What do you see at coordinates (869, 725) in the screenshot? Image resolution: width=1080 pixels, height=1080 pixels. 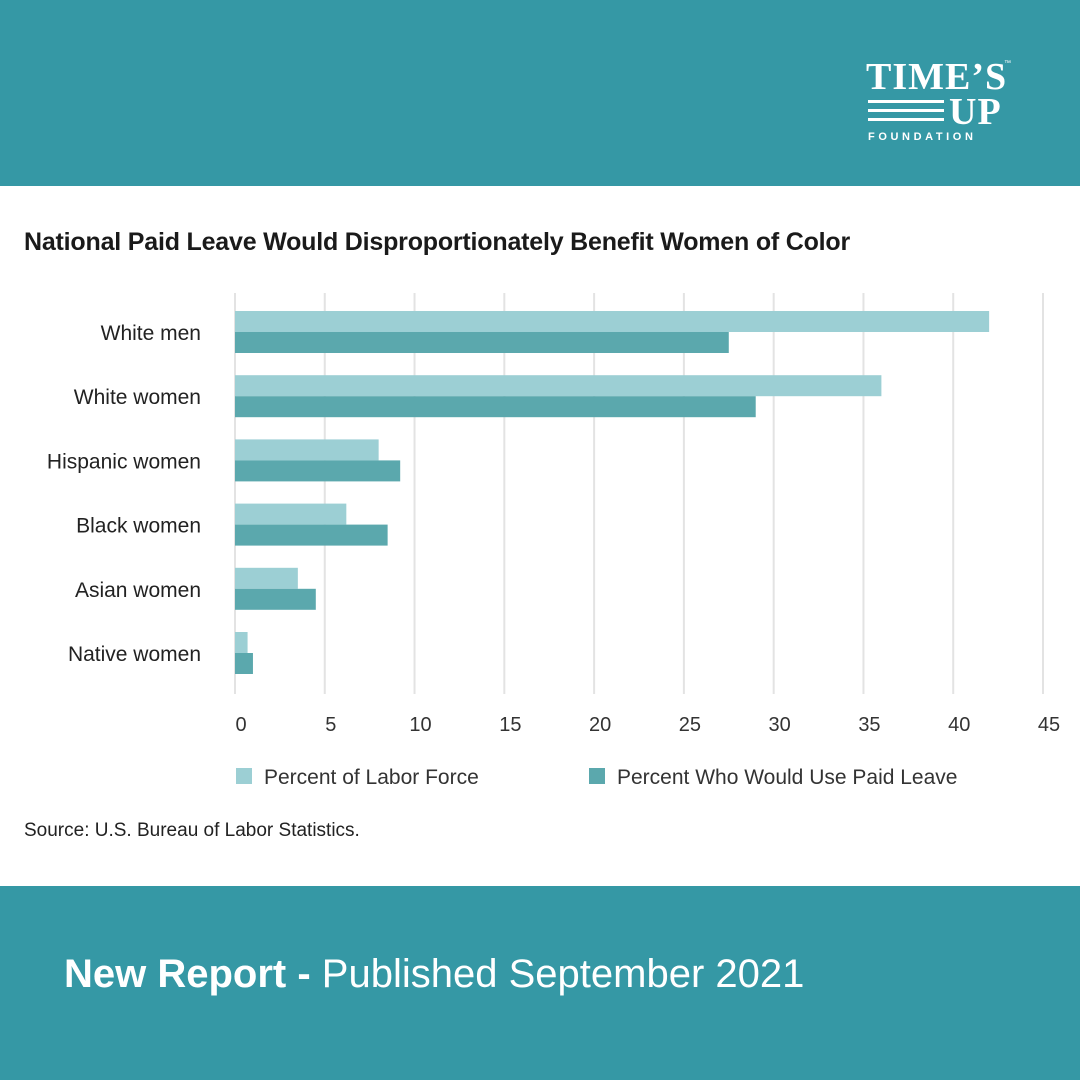 I see `x-tick-label: 35` at bounding box center [869, 725].